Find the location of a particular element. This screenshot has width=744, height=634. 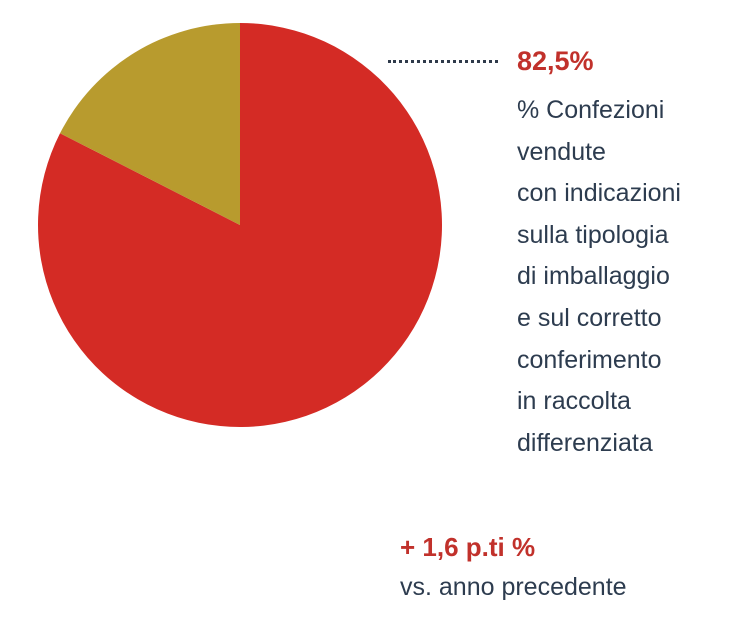

description-line: conferimento is located at coordinates (589, 359).